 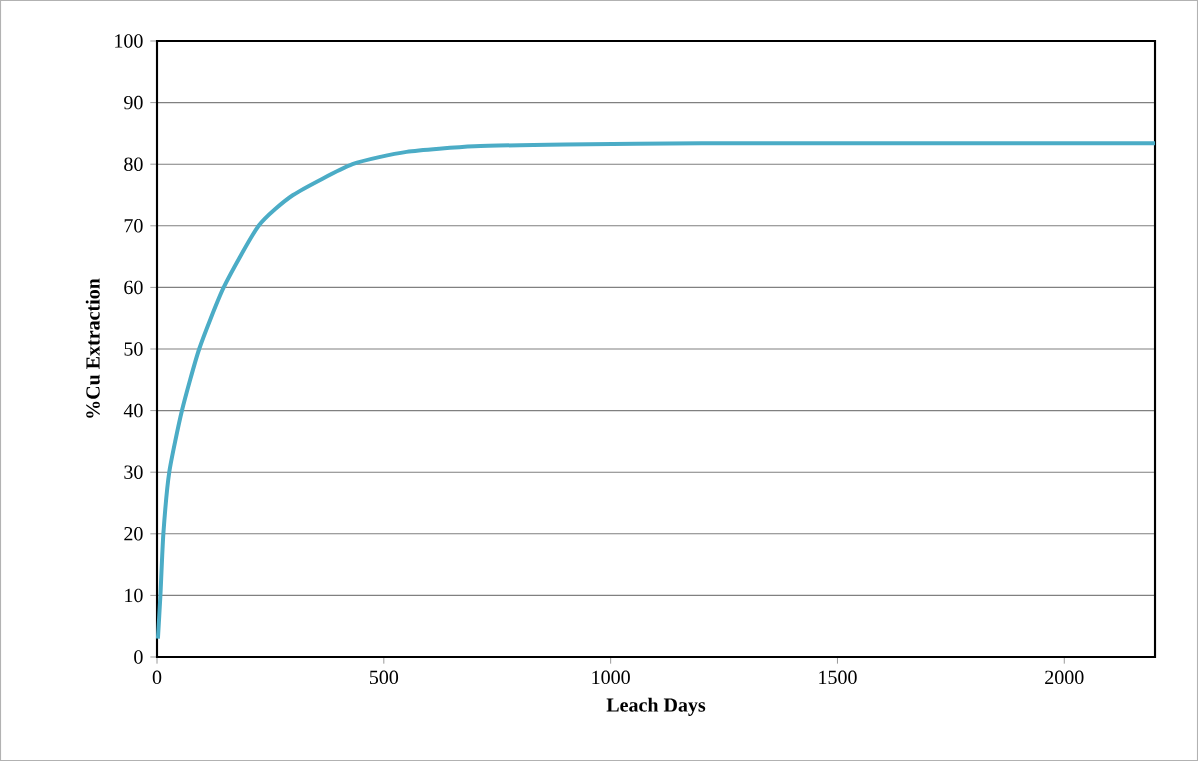 What do you see at coordinates (129, 41) in the screenshot?
I see `y-tick-label: 100` at bounding box center [129, 41].